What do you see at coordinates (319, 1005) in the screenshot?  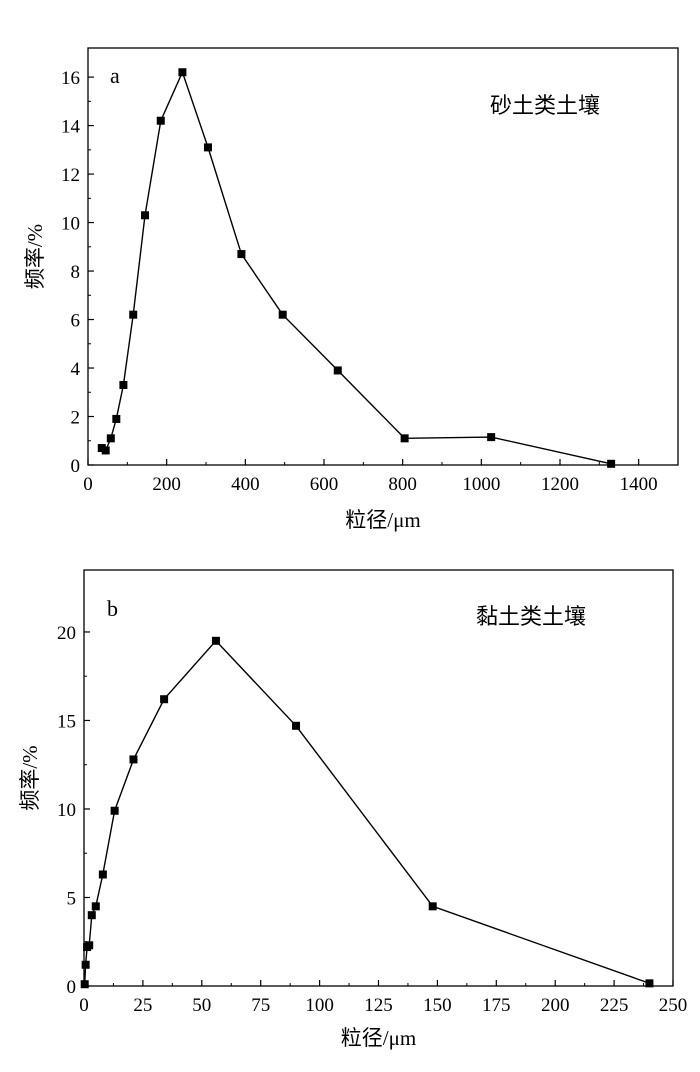 I see `x-tick-label: 100` at bounding box center [319, 1005].